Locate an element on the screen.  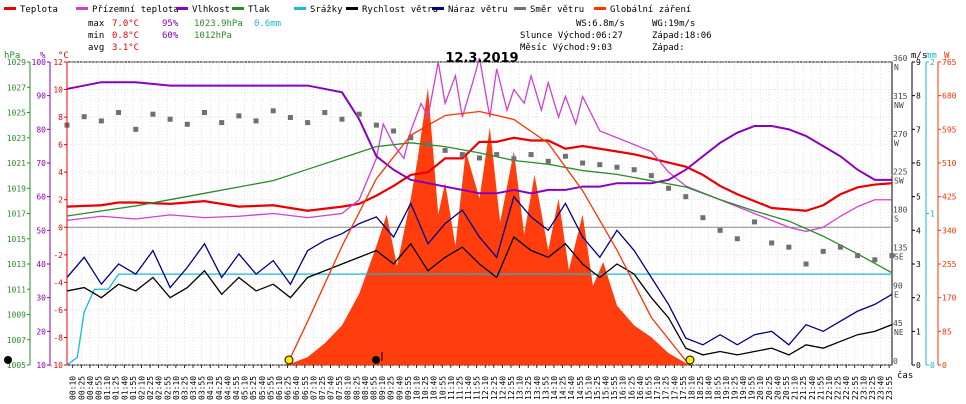
x-tick-label-28: 07:10 is located at coordinates (313, 388).